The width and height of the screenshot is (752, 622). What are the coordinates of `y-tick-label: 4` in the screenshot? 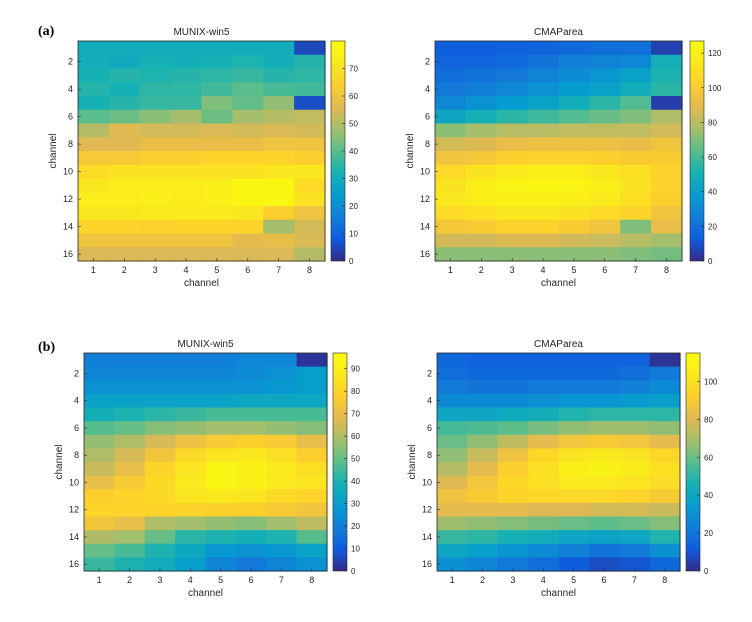 It's located at (70, 89).